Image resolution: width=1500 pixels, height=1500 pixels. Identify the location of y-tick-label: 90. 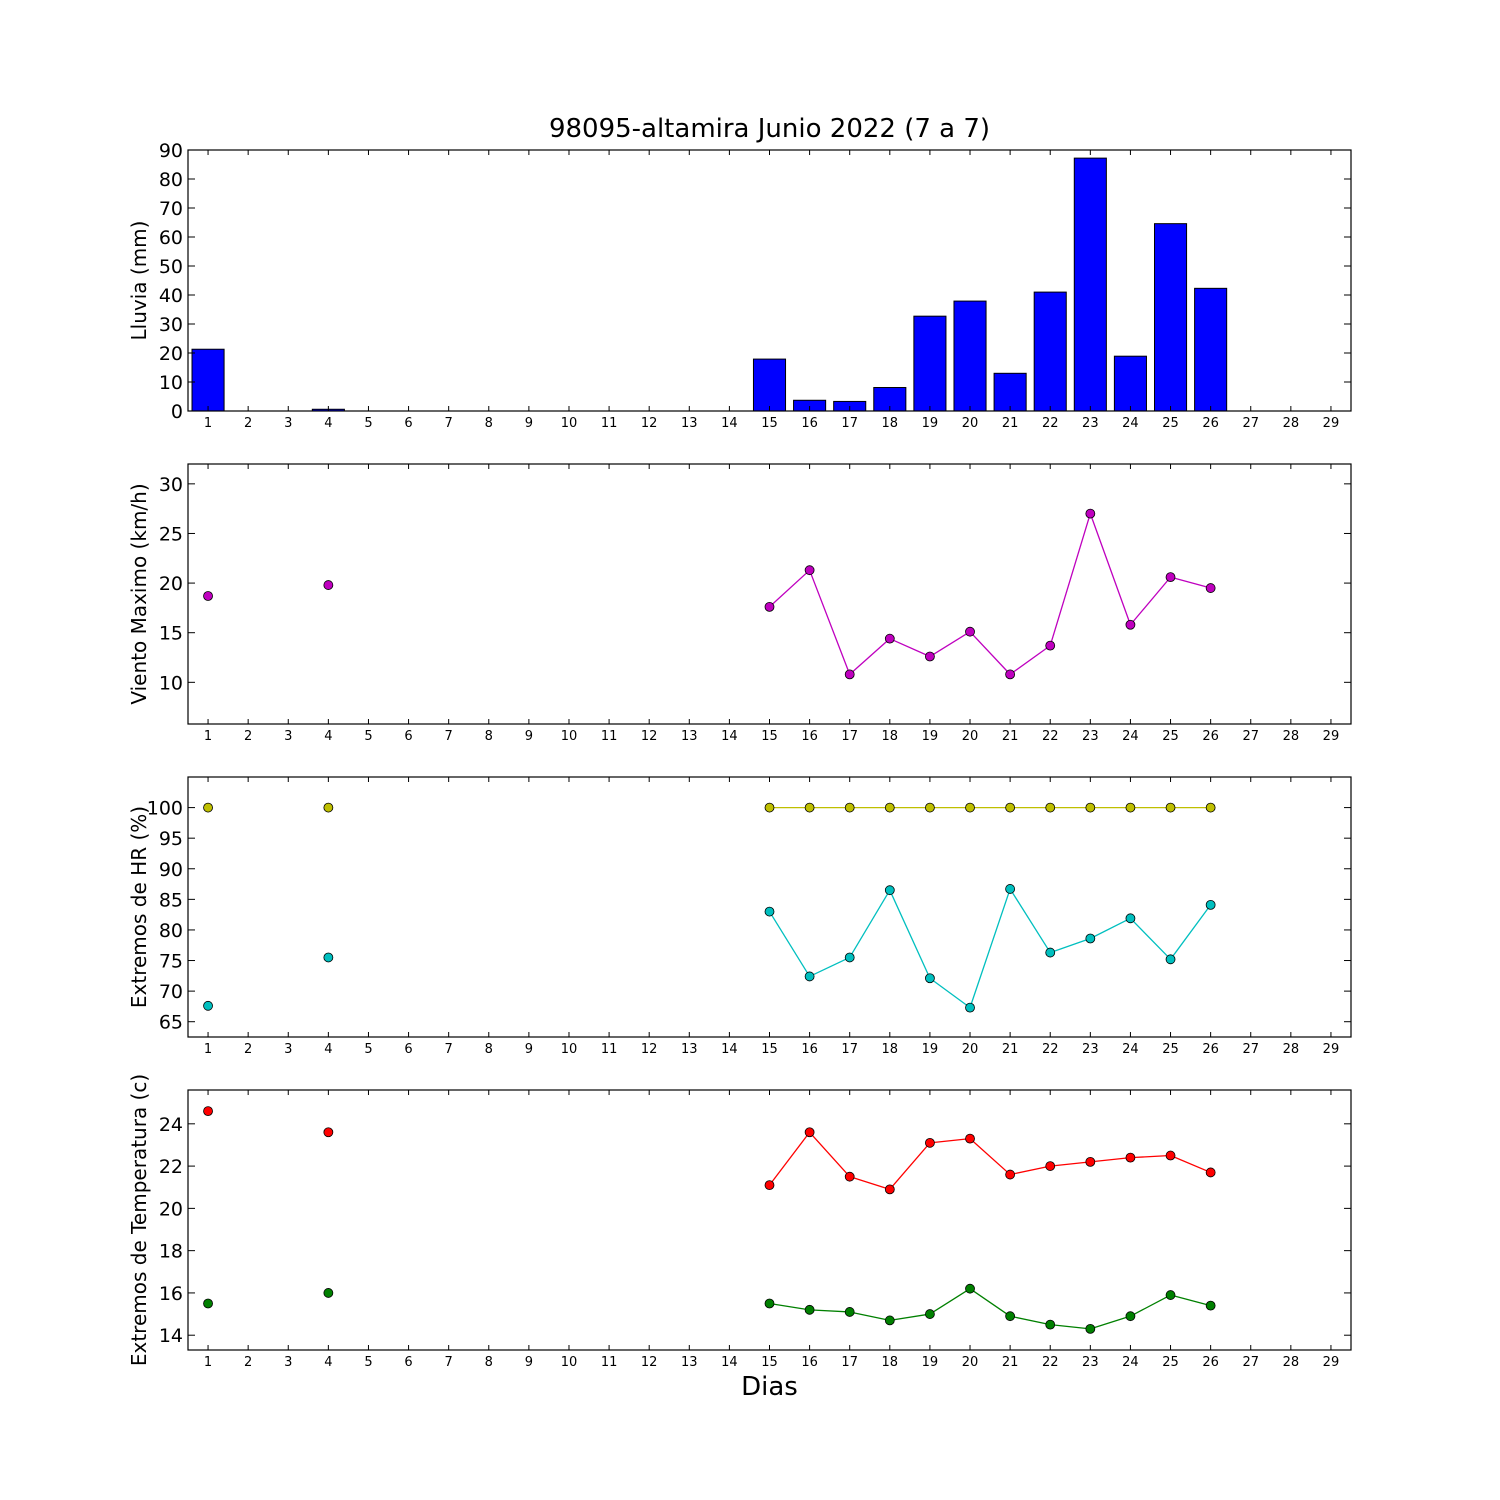
(171, 870).